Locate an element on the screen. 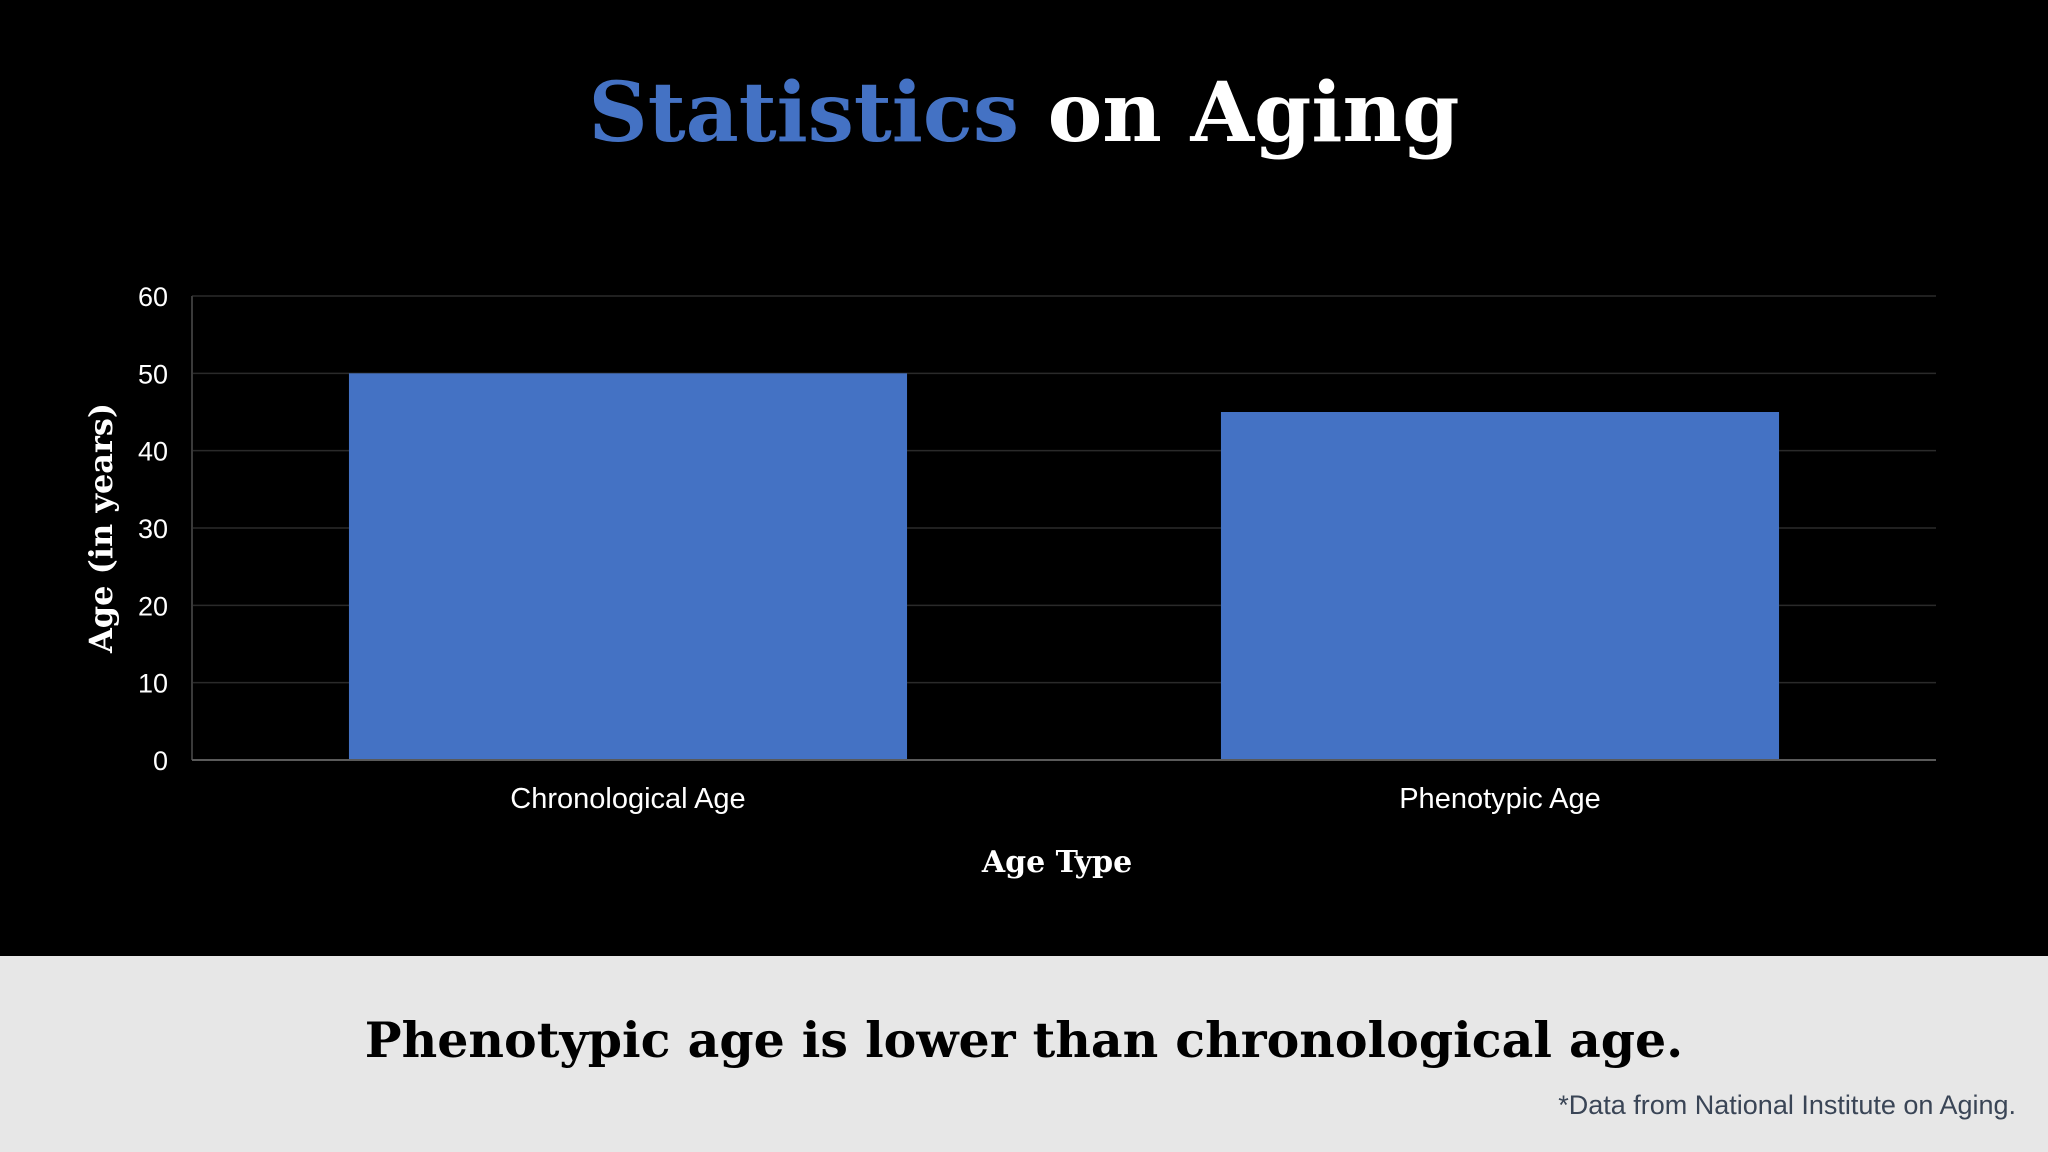  x-tick-label: Chronological Age is located at coordinates (627, 799).